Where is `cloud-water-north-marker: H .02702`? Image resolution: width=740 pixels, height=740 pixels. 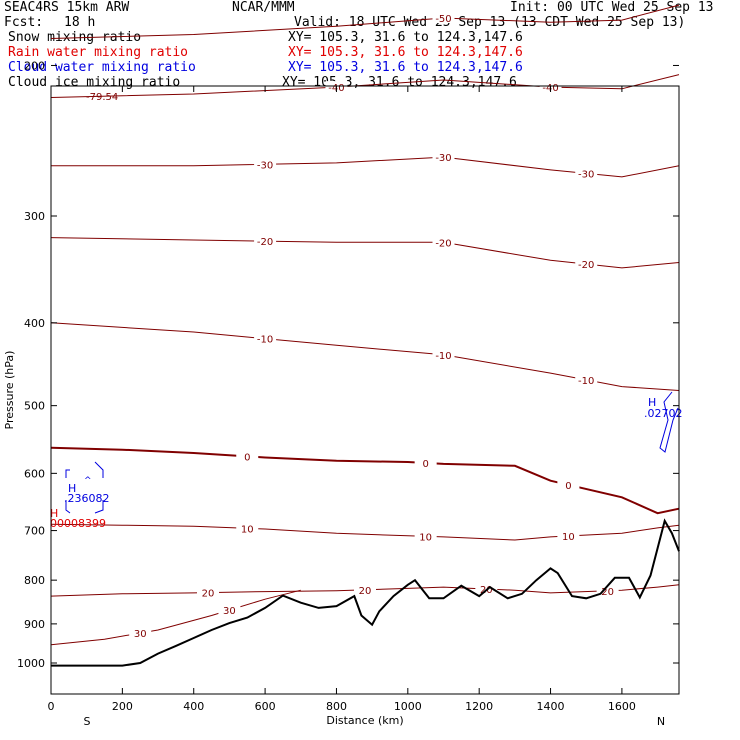 cloud-water-north-marker: H .02702 is located at coordinates (663, 422).